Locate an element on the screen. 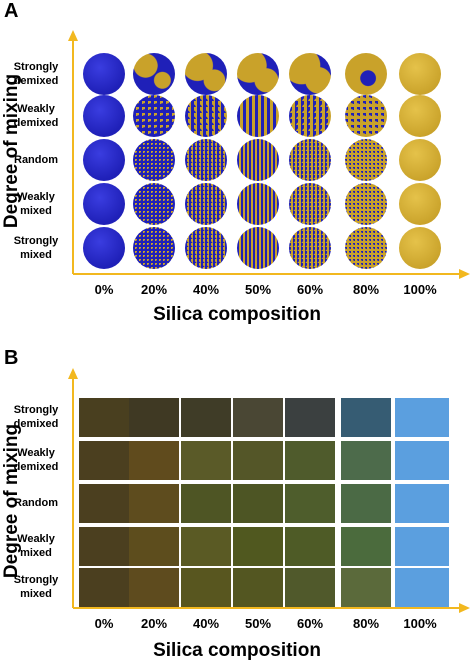  panel-a-row-label: Weakly mixed is located at coordinates (36, 204).